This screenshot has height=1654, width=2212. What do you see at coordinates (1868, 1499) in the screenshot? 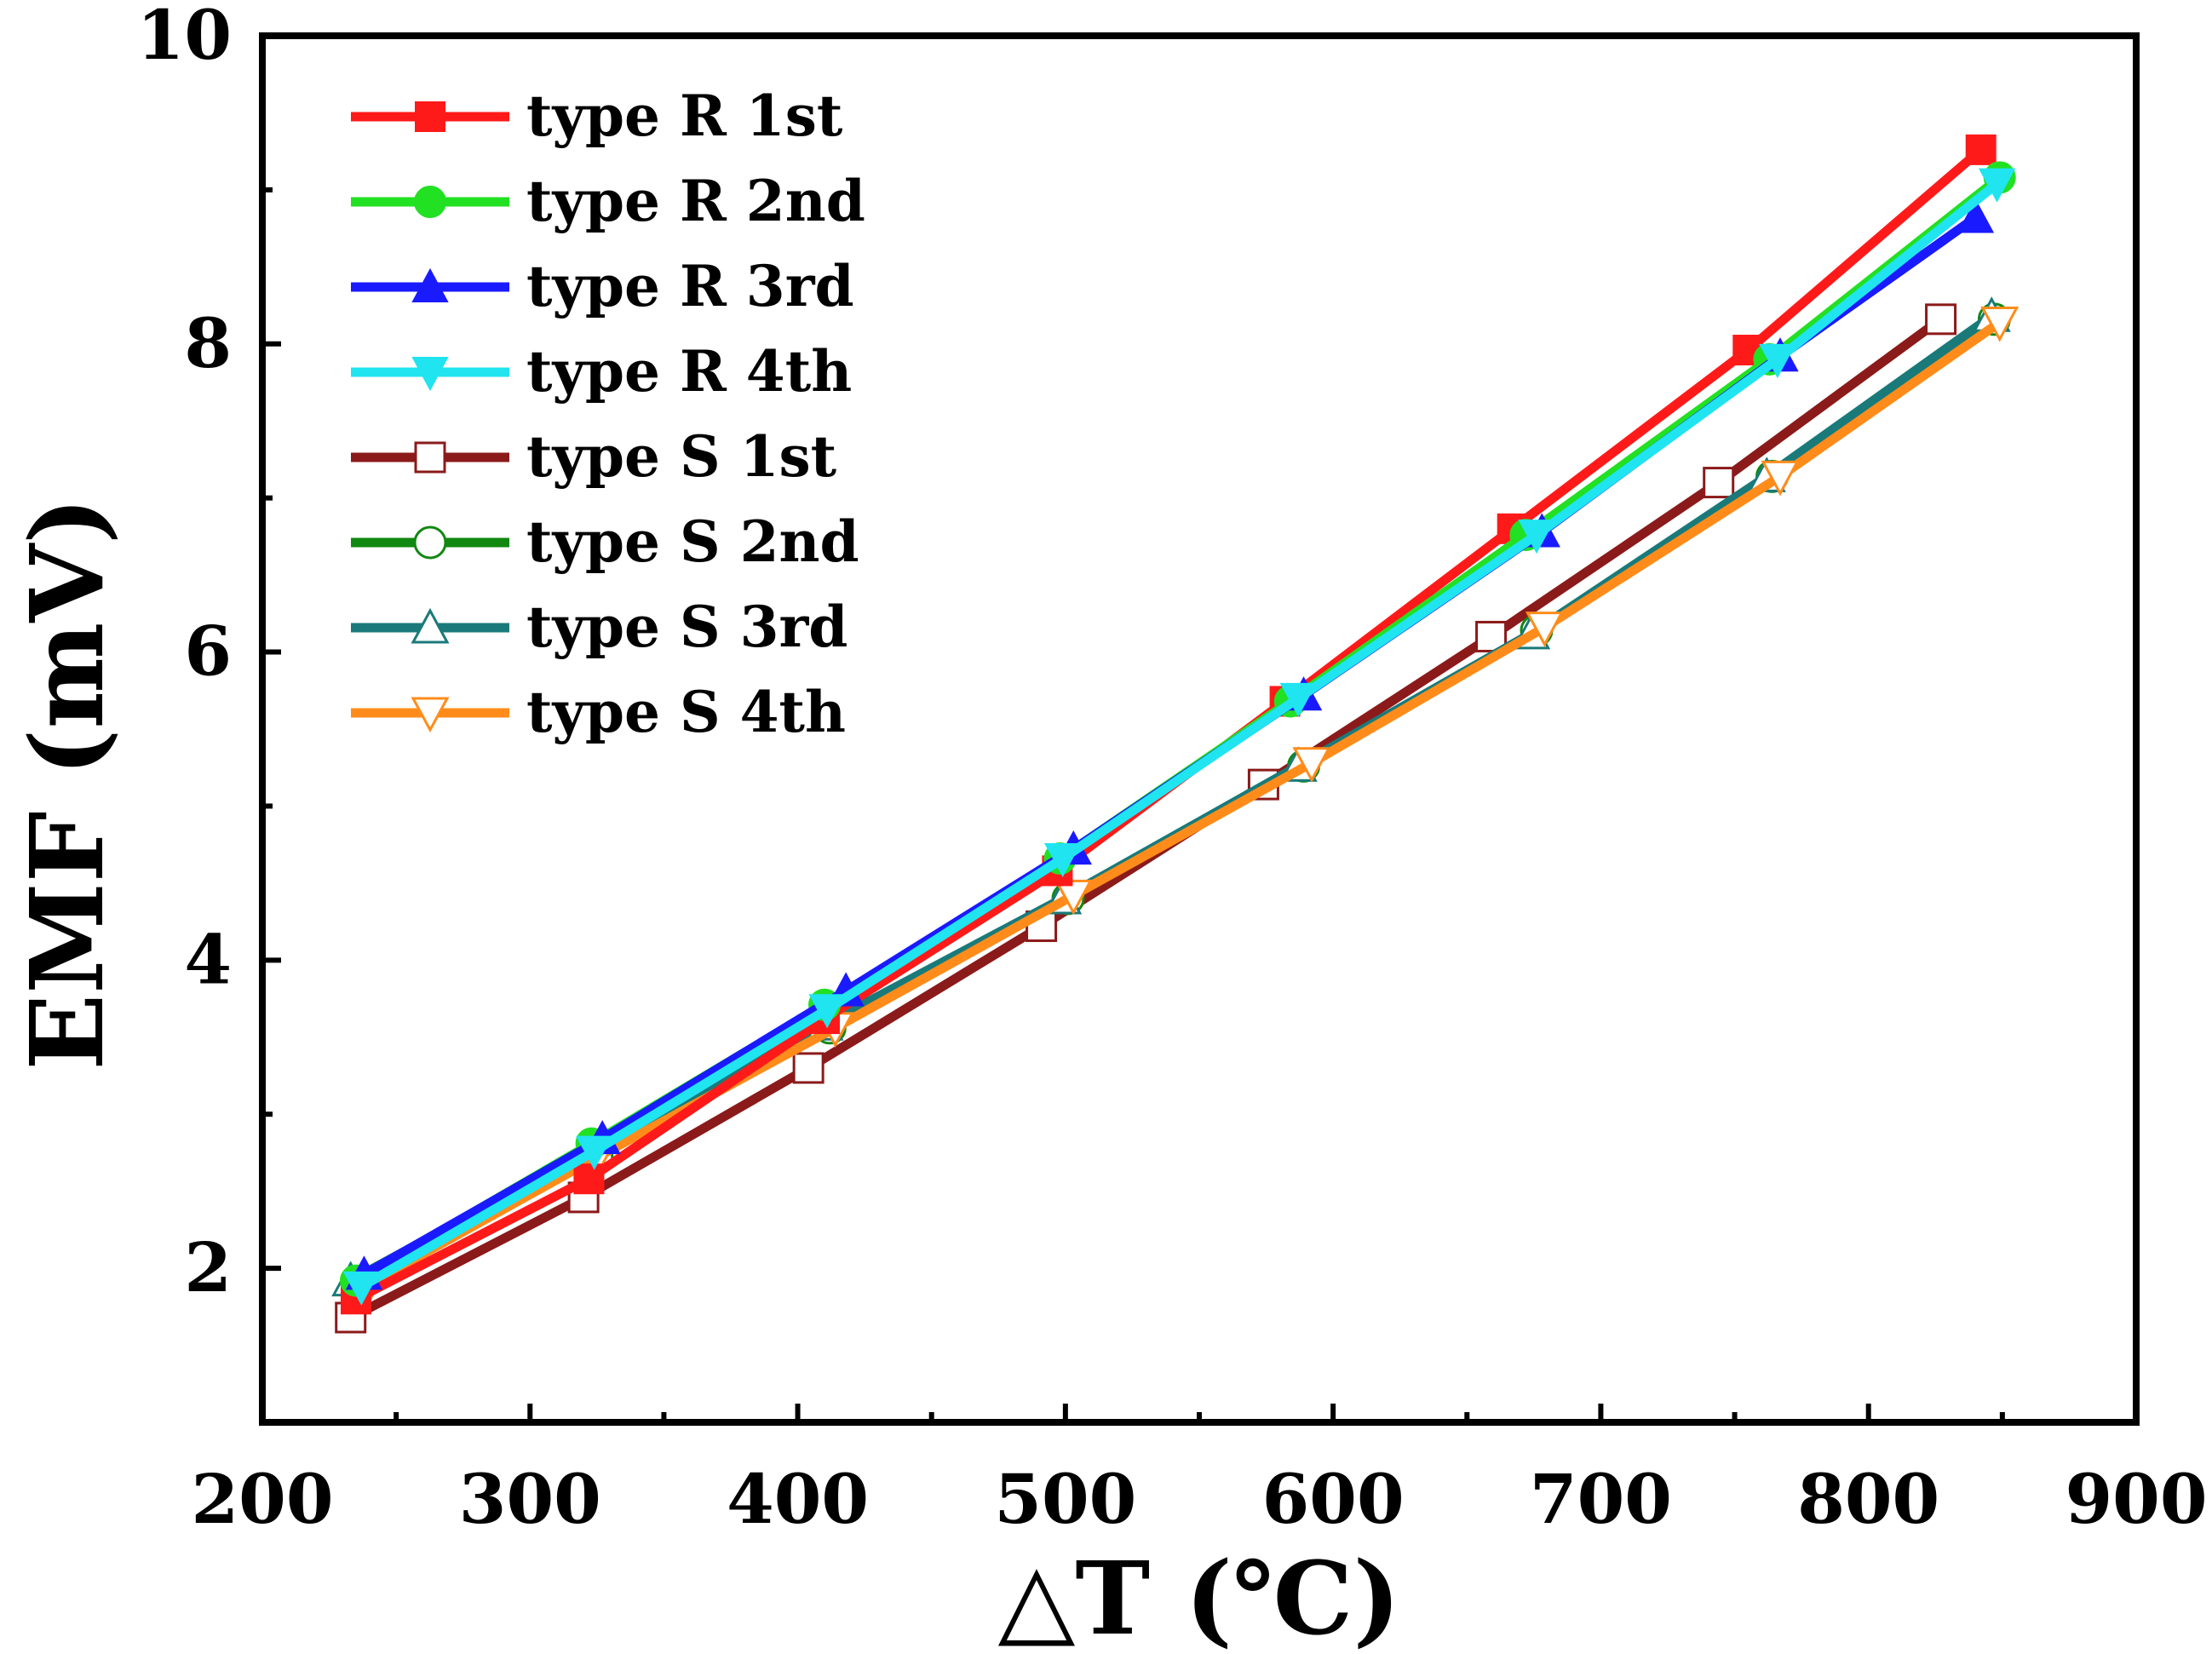
I see `x-tick-label: 800` at bounding box center [1868, 1499].